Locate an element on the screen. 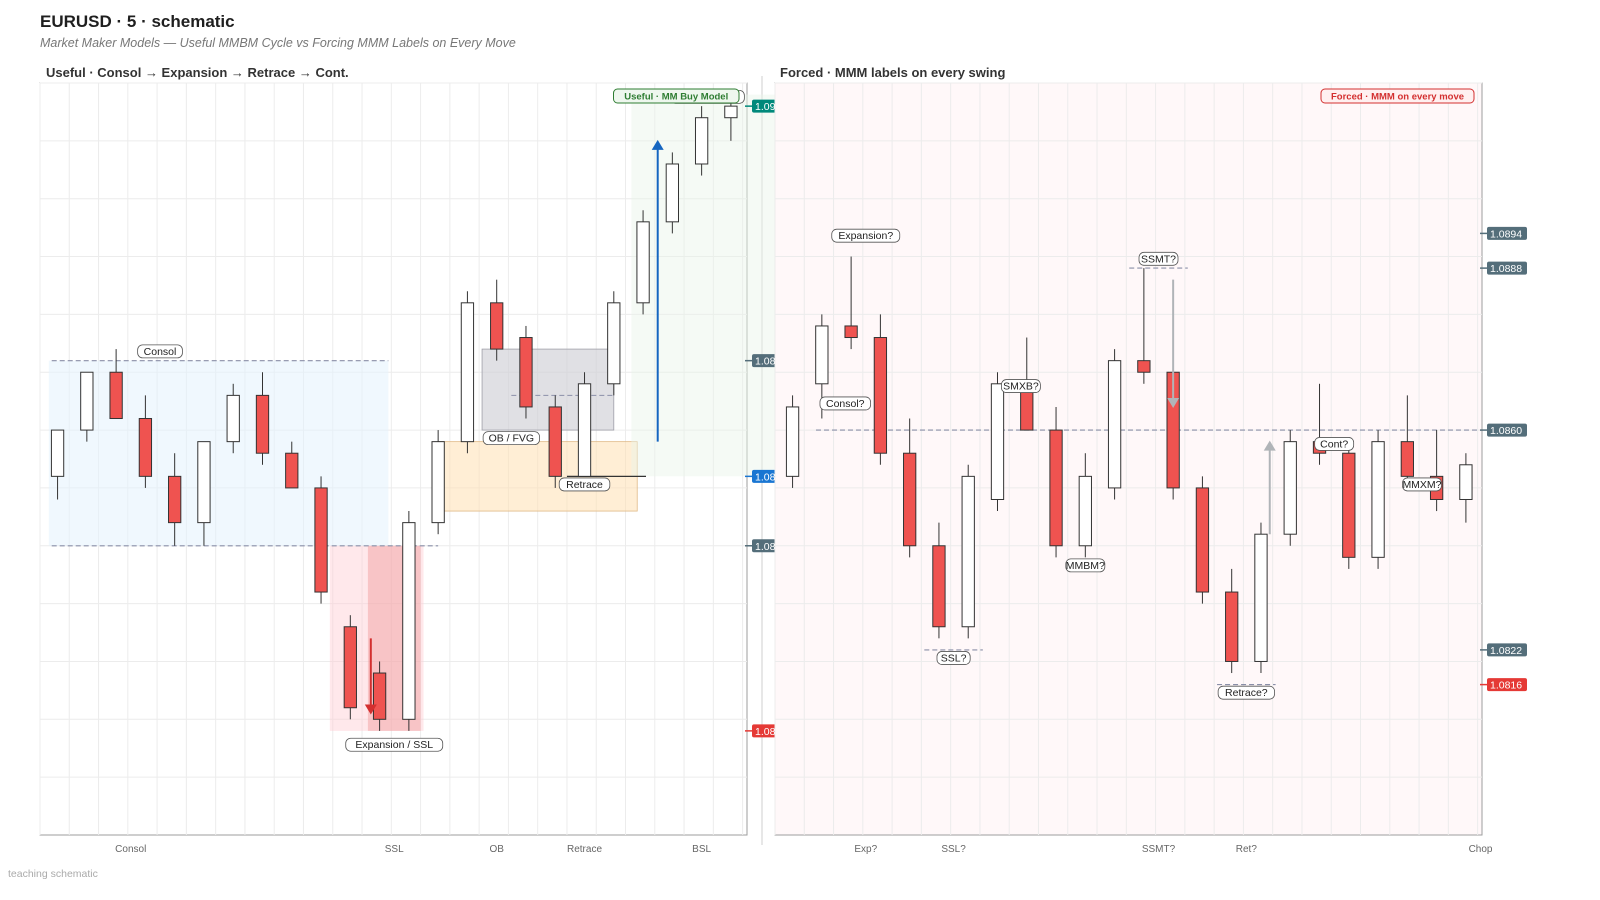 Image resolution: width=1600 pixels, height=900 pixels. annotation-label: OB / FVG is located at coordinates (511, 438).